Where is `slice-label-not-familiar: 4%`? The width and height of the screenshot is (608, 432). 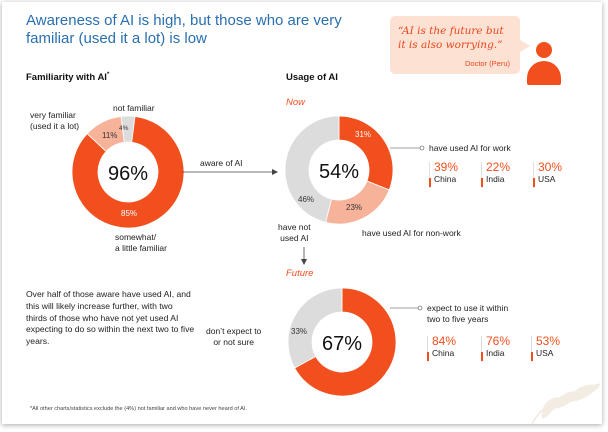 slice-label-not-familiar: 4% is located at coordinates (124, 128).